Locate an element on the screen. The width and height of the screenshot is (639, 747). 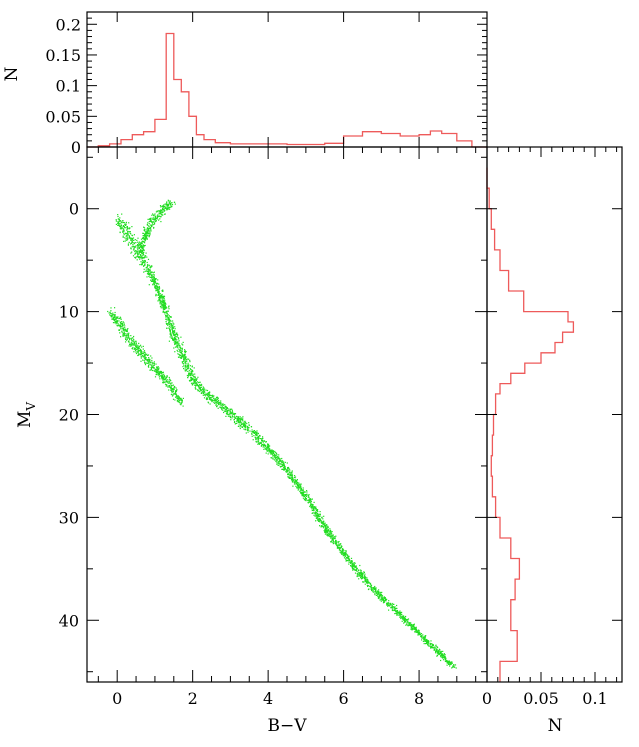
tick-label: 30 is located at coordinates (69, 517).